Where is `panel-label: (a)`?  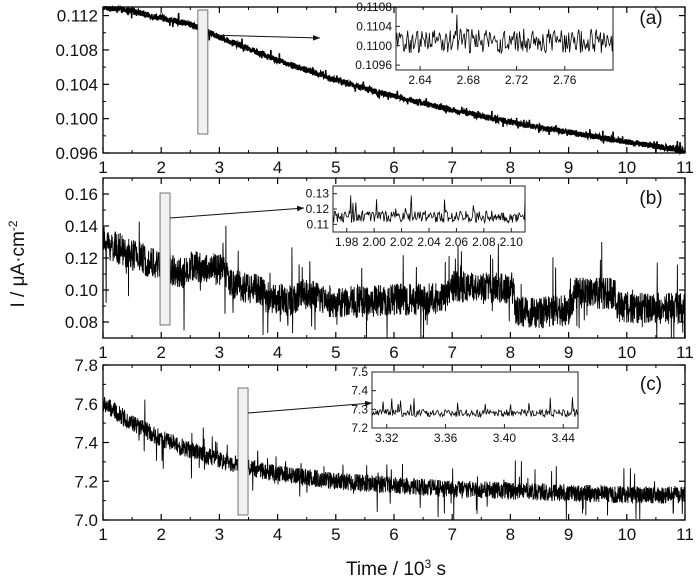 panel-label: (a) is located at coordinates (650, 18).